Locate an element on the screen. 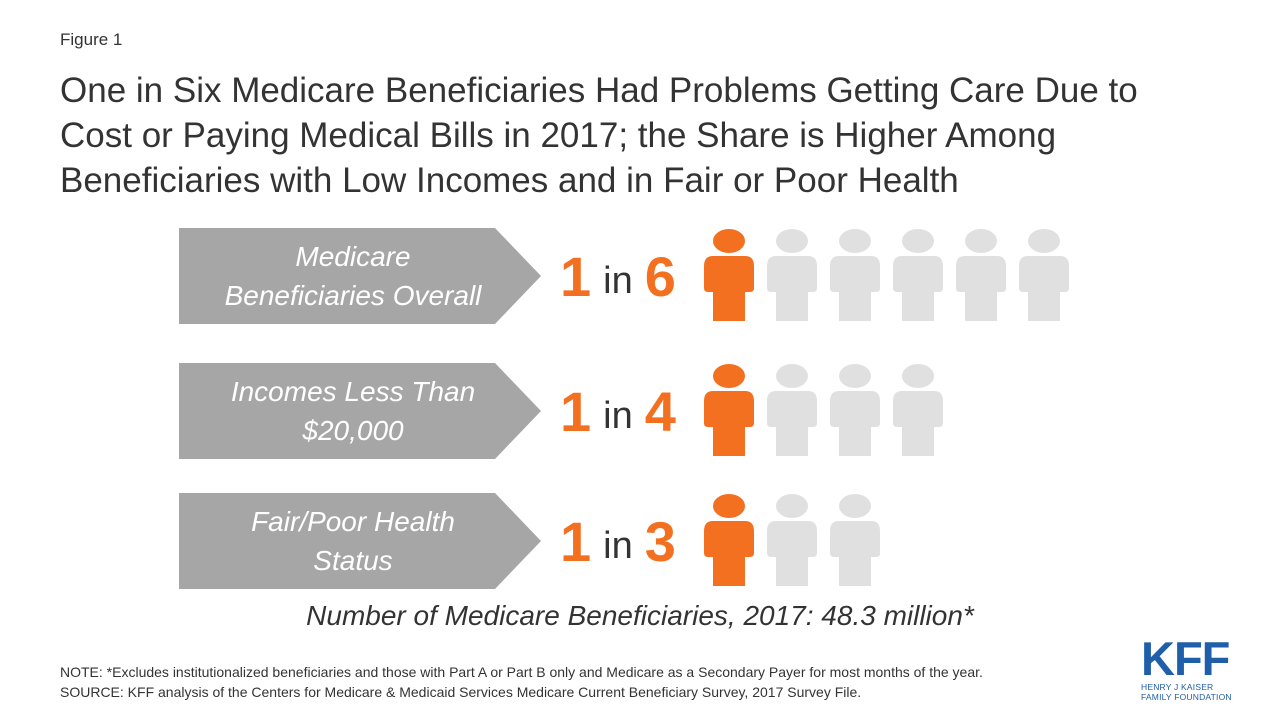  ratio-text: 1 in 6 is located at coordinates (618, 276).